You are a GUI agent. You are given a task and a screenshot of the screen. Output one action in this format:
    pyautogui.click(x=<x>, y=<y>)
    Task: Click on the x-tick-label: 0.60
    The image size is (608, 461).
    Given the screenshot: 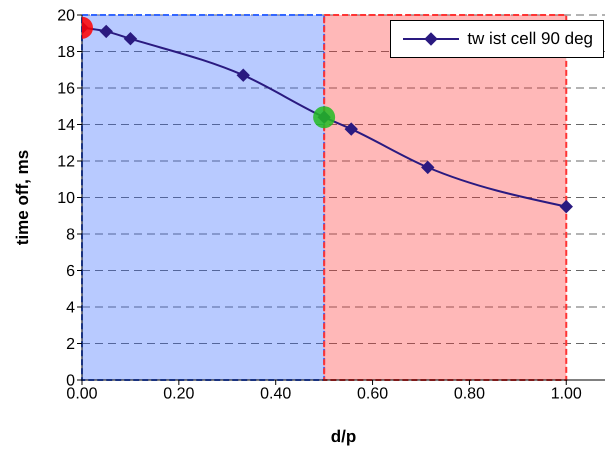 What is the action you would take?
    pyautogui.click(x=372, y=393)
    